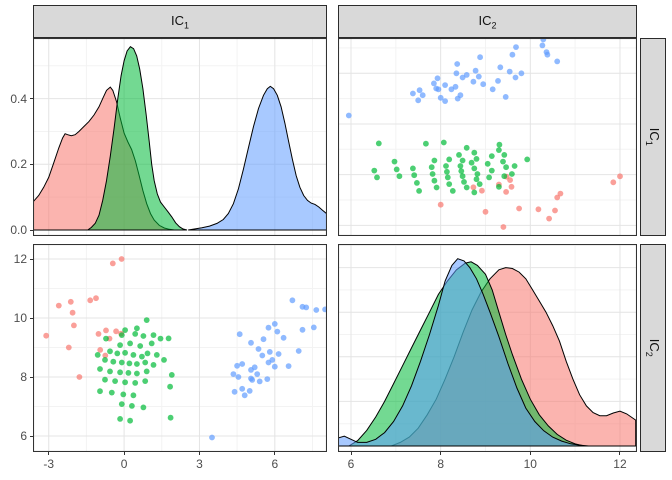  I want to click on ytick-label-ic2: 10, so click(20, 318).